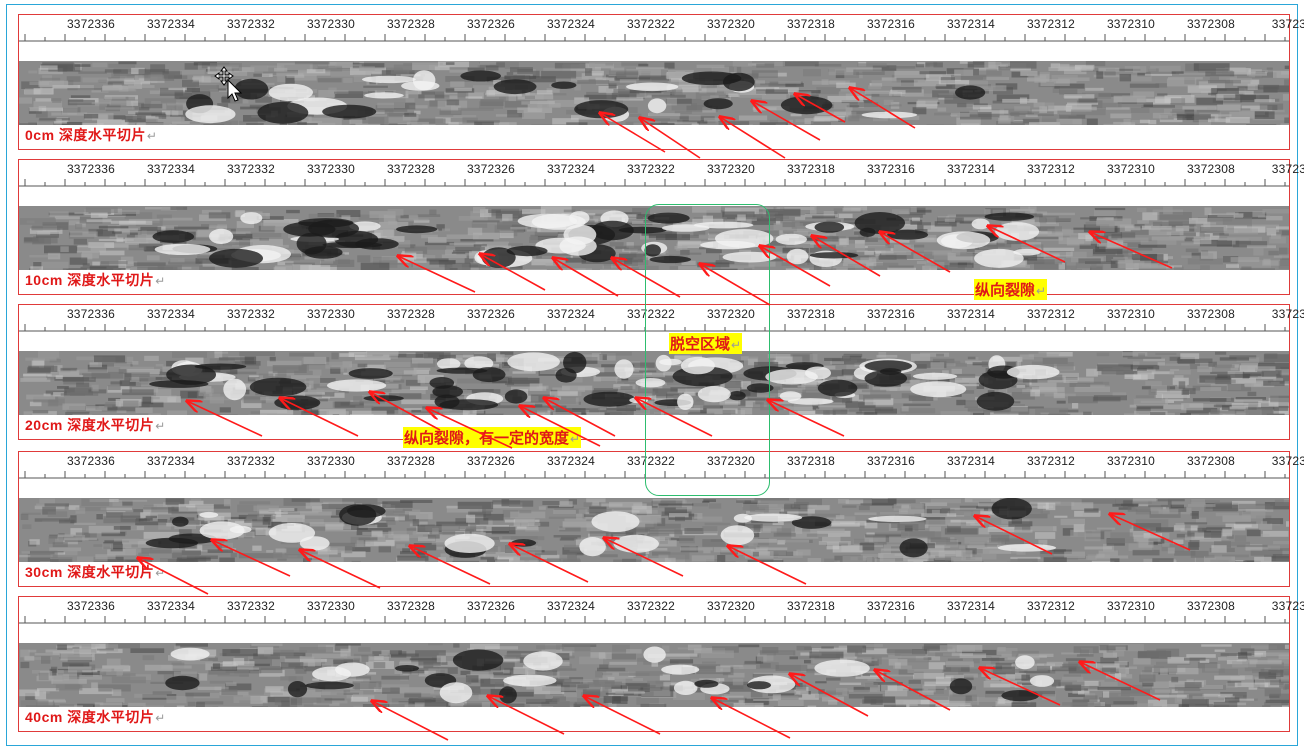  What do you see at coordinates (95, 425) in the screenshot?
I see `slice-depth-caption: 20cm 深度水平切片↵` at bounding box center [95, 425].